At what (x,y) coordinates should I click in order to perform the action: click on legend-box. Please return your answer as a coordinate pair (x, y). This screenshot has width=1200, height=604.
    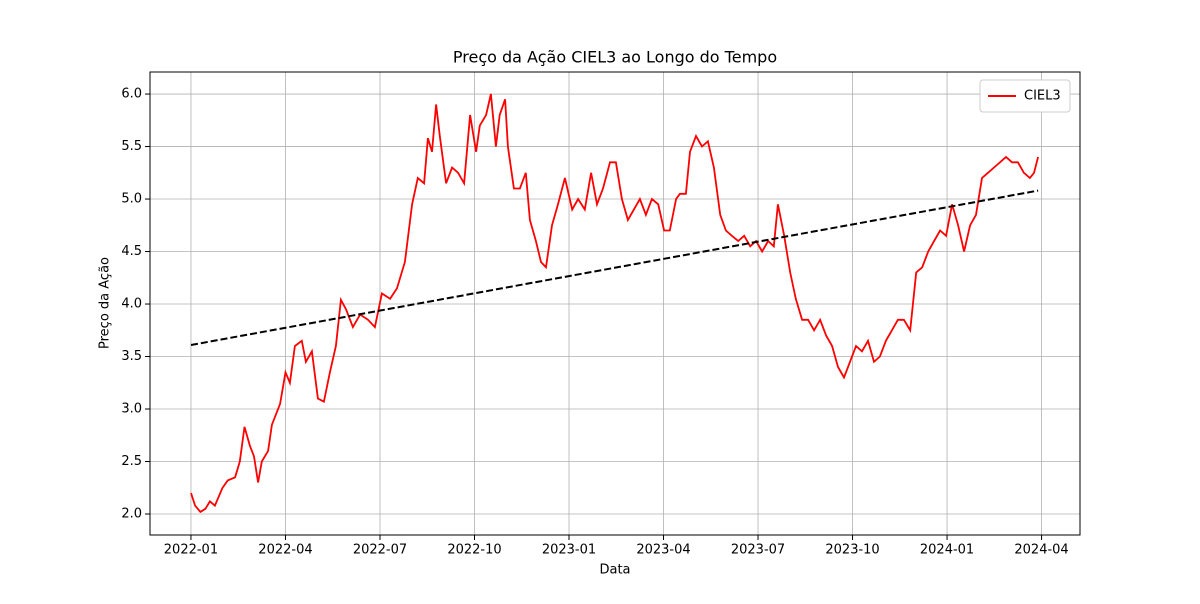
    Looking at the image, I should click on (1025, 96).